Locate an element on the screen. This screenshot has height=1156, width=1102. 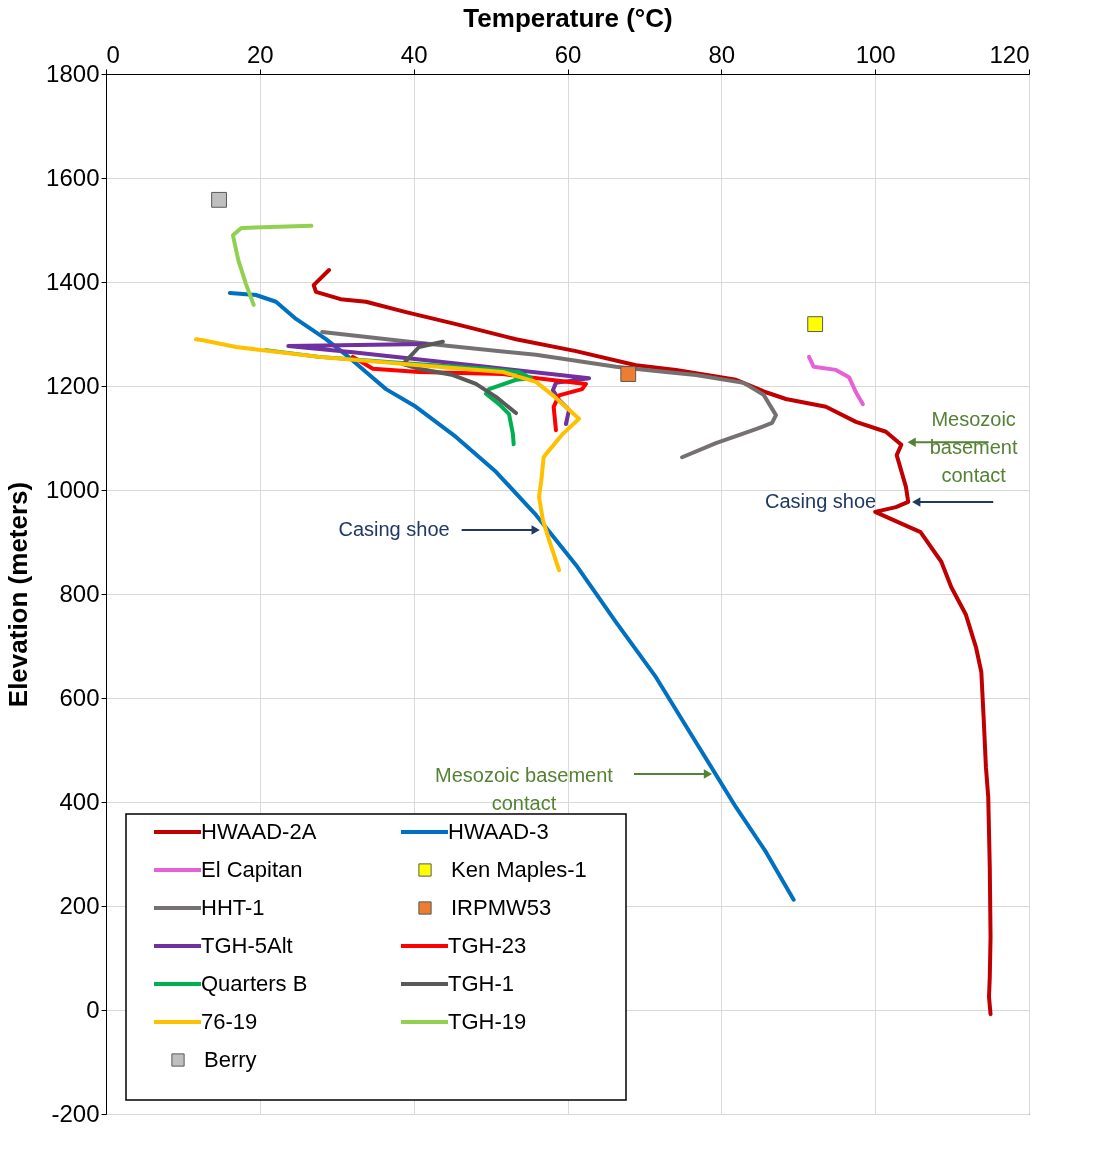
y-tick-label: 1600 is located at coordinates (73, 177).